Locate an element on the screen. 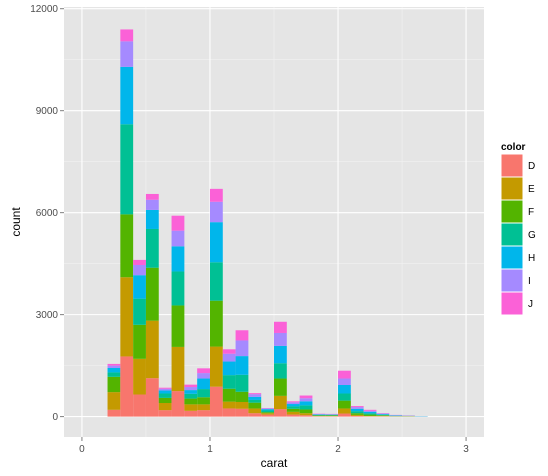  legend-label-J: J is located at coordinates (530, 304).